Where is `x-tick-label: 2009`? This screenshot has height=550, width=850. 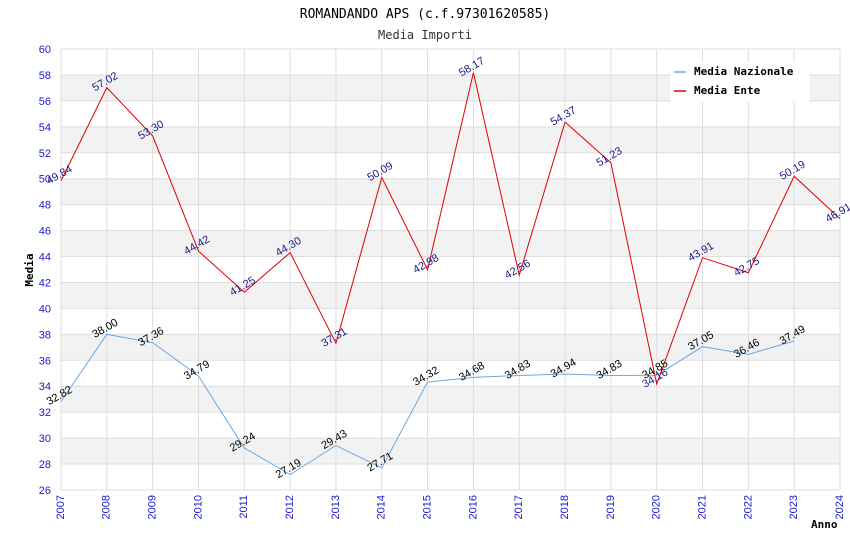
x-tick-label: 2009 is located at coordinates (153, 507).